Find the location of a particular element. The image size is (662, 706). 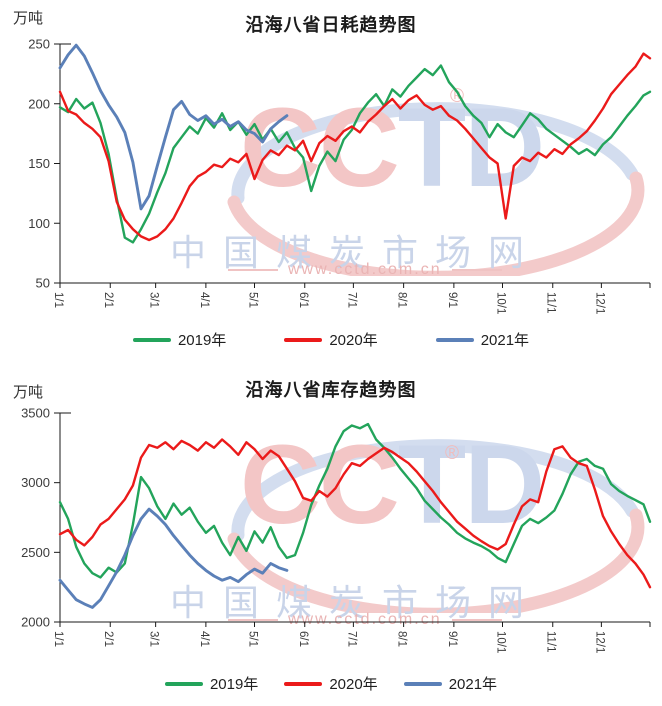

y-tick-label: 2000 is located at coordinates (35, 622).